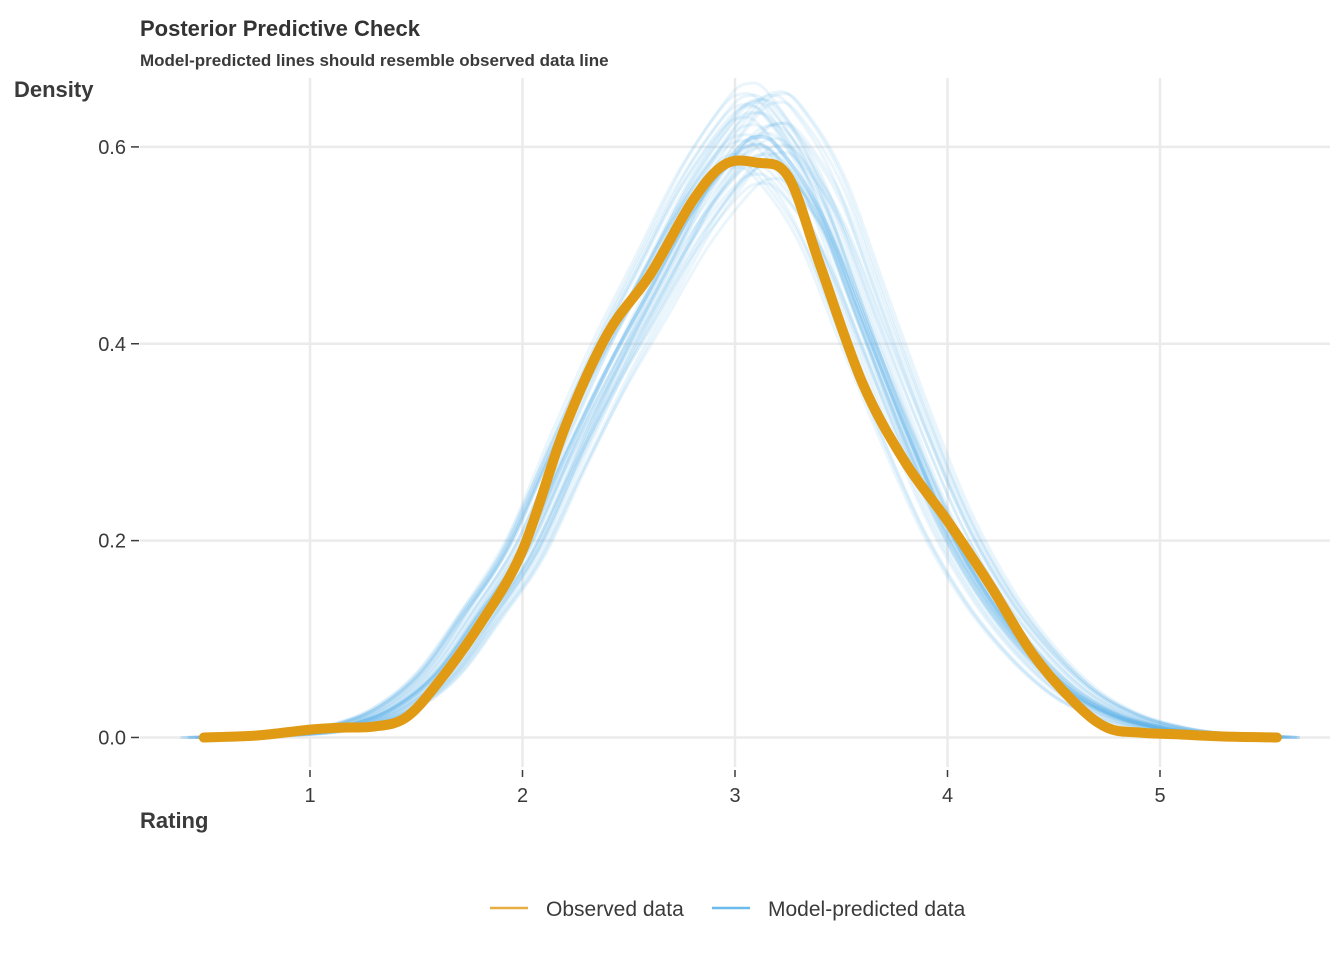  I want to click on y-tick-label: 0.2, so click(112, 542).